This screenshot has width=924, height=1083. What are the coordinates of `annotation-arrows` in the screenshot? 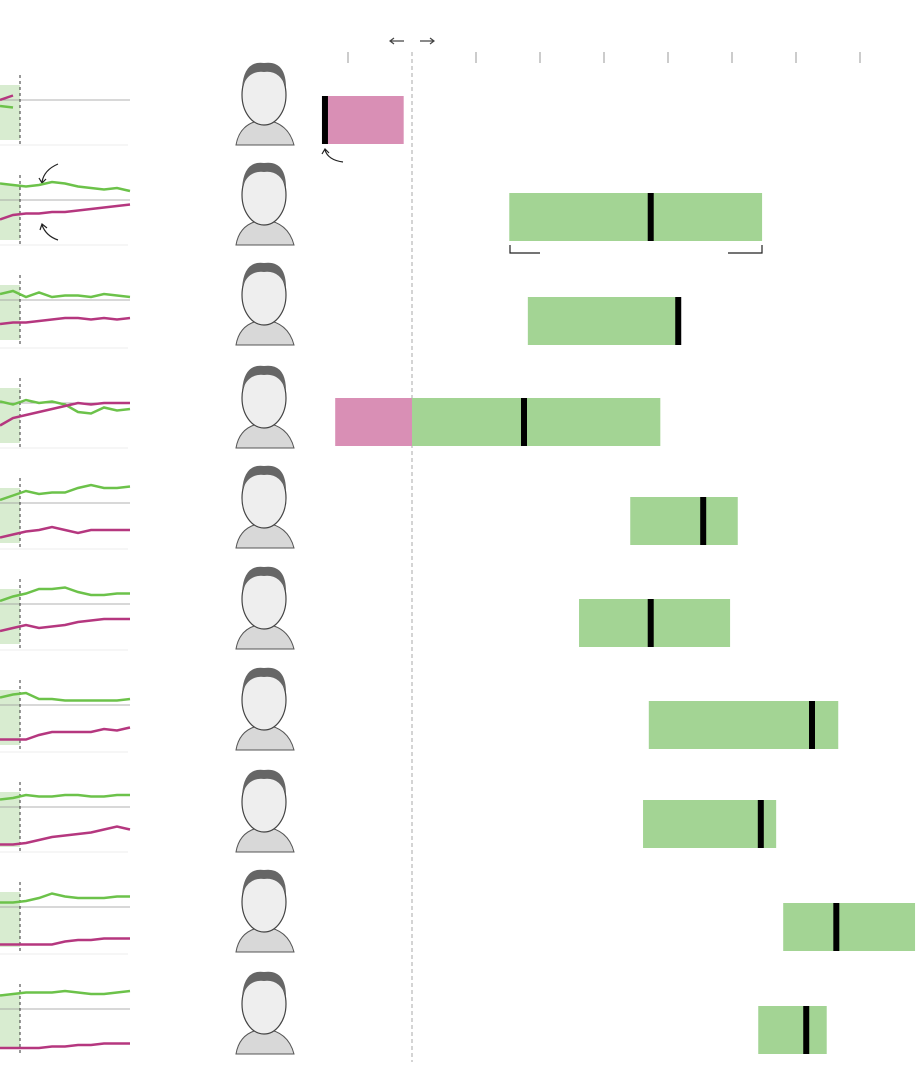 It's located at (400, 201).